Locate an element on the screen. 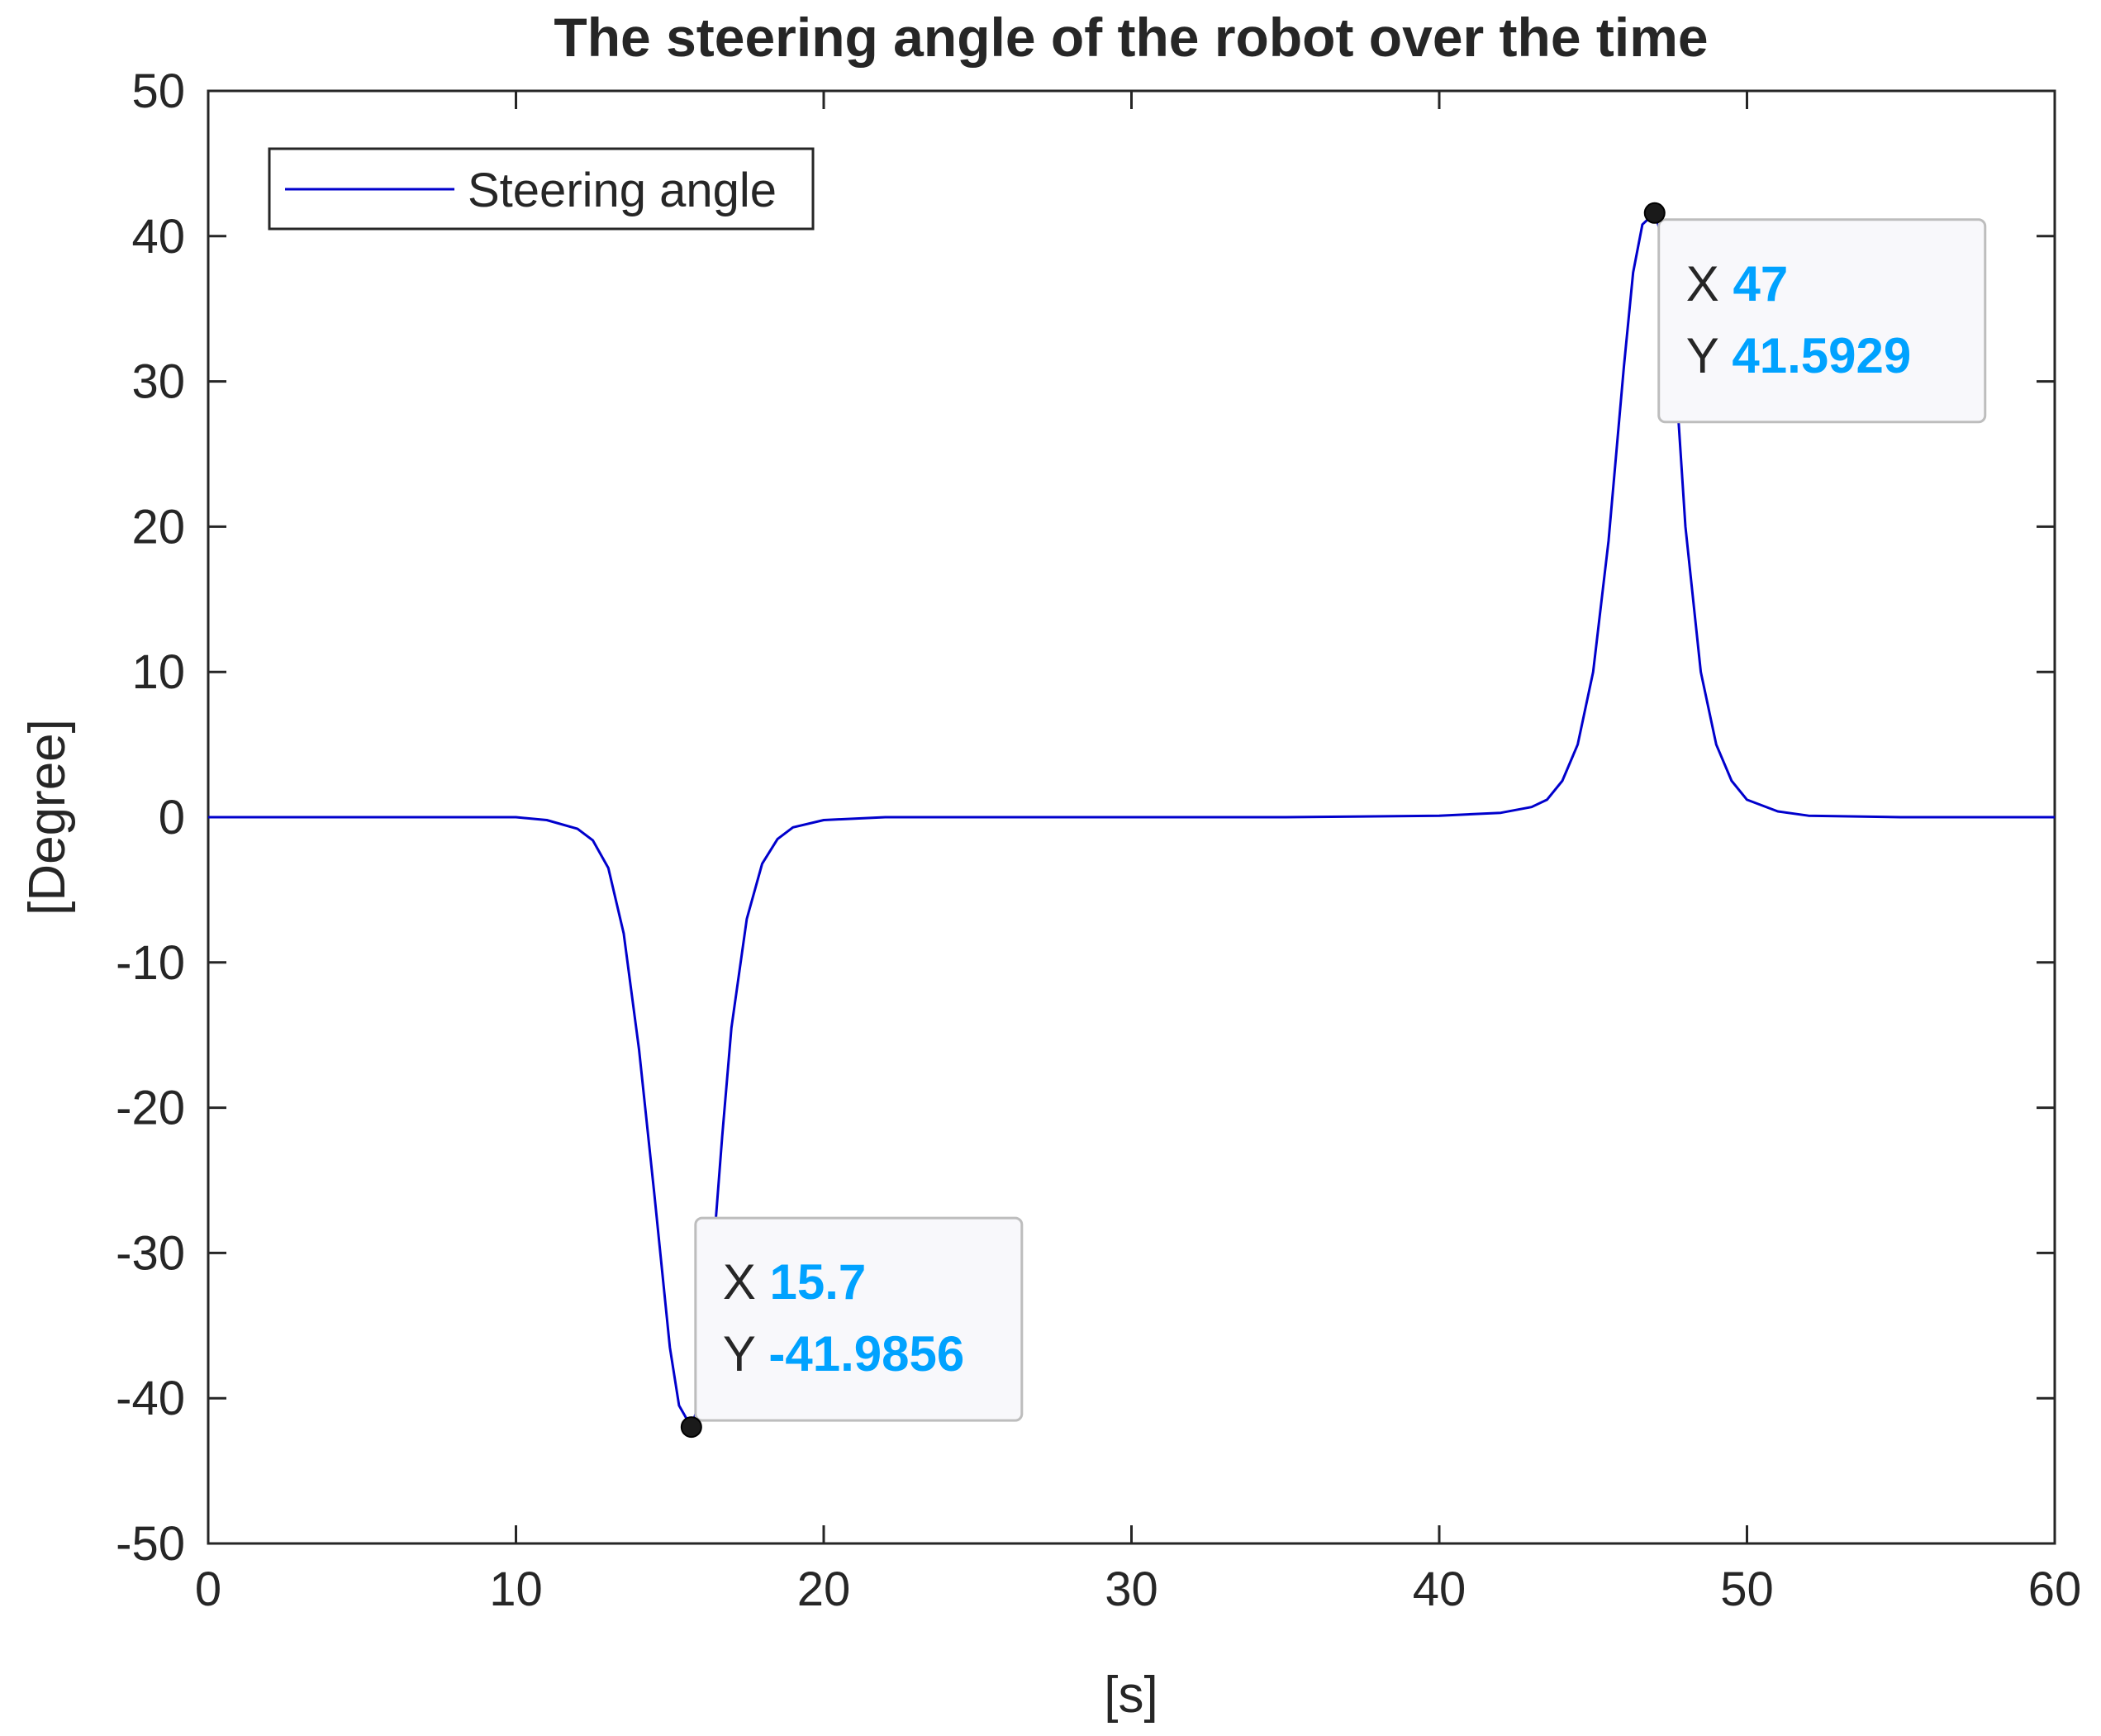 The width and height of the screenshot is (2101, 1736). y-tick-label: 50 is located at coordinates (158, 91).